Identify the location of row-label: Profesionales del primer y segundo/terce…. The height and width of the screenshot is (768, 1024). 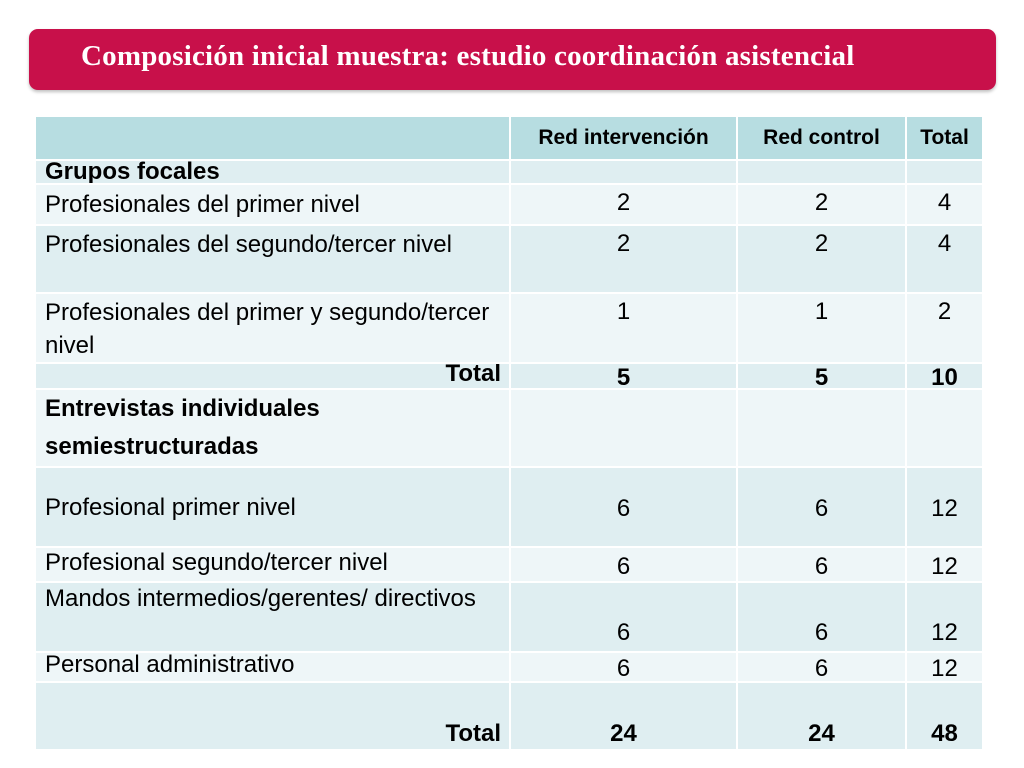
(273, 329).